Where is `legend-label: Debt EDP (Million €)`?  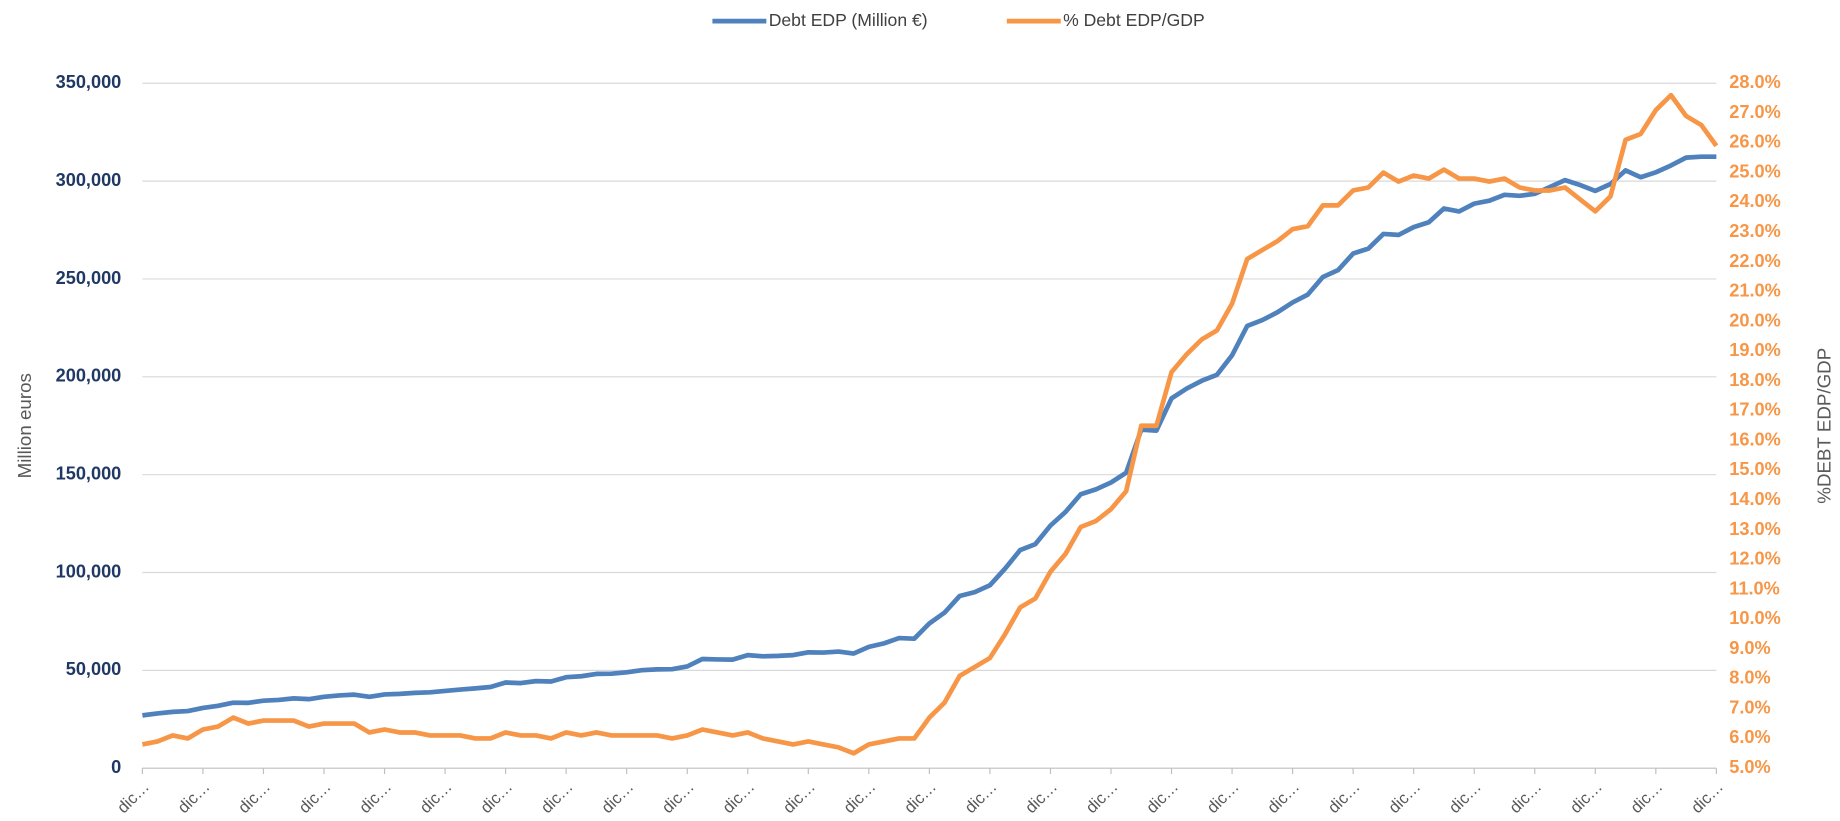
legend-label: Debt EDP (Million €) is located at coordinates (848, 20).